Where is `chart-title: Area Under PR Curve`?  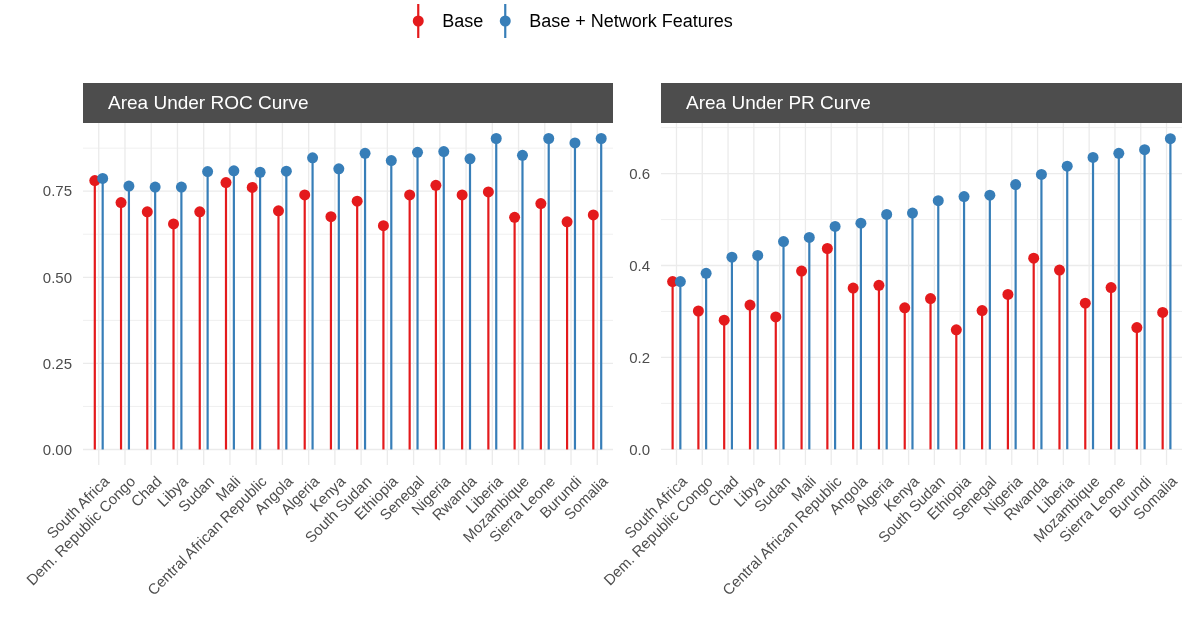 chart-title: Area Under PR Curve is located at coordinates (778, 102).